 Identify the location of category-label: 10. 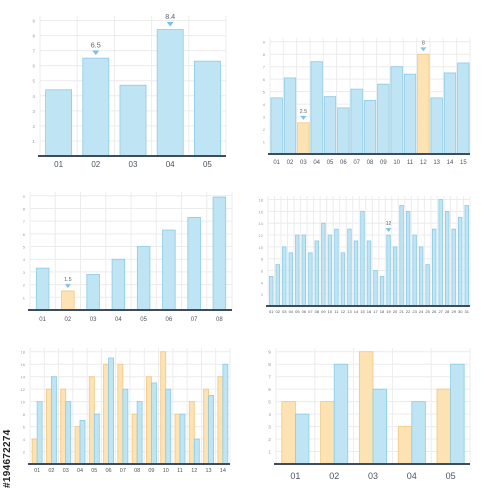
(330, 311).